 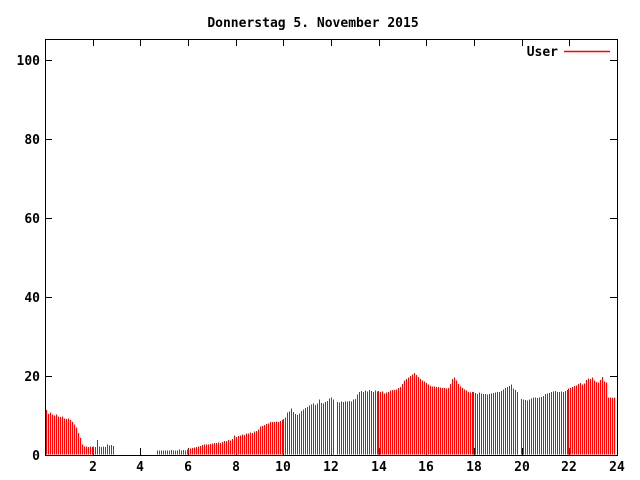 I want to click on x-tick-label: 6, so click(x=188, y=467).